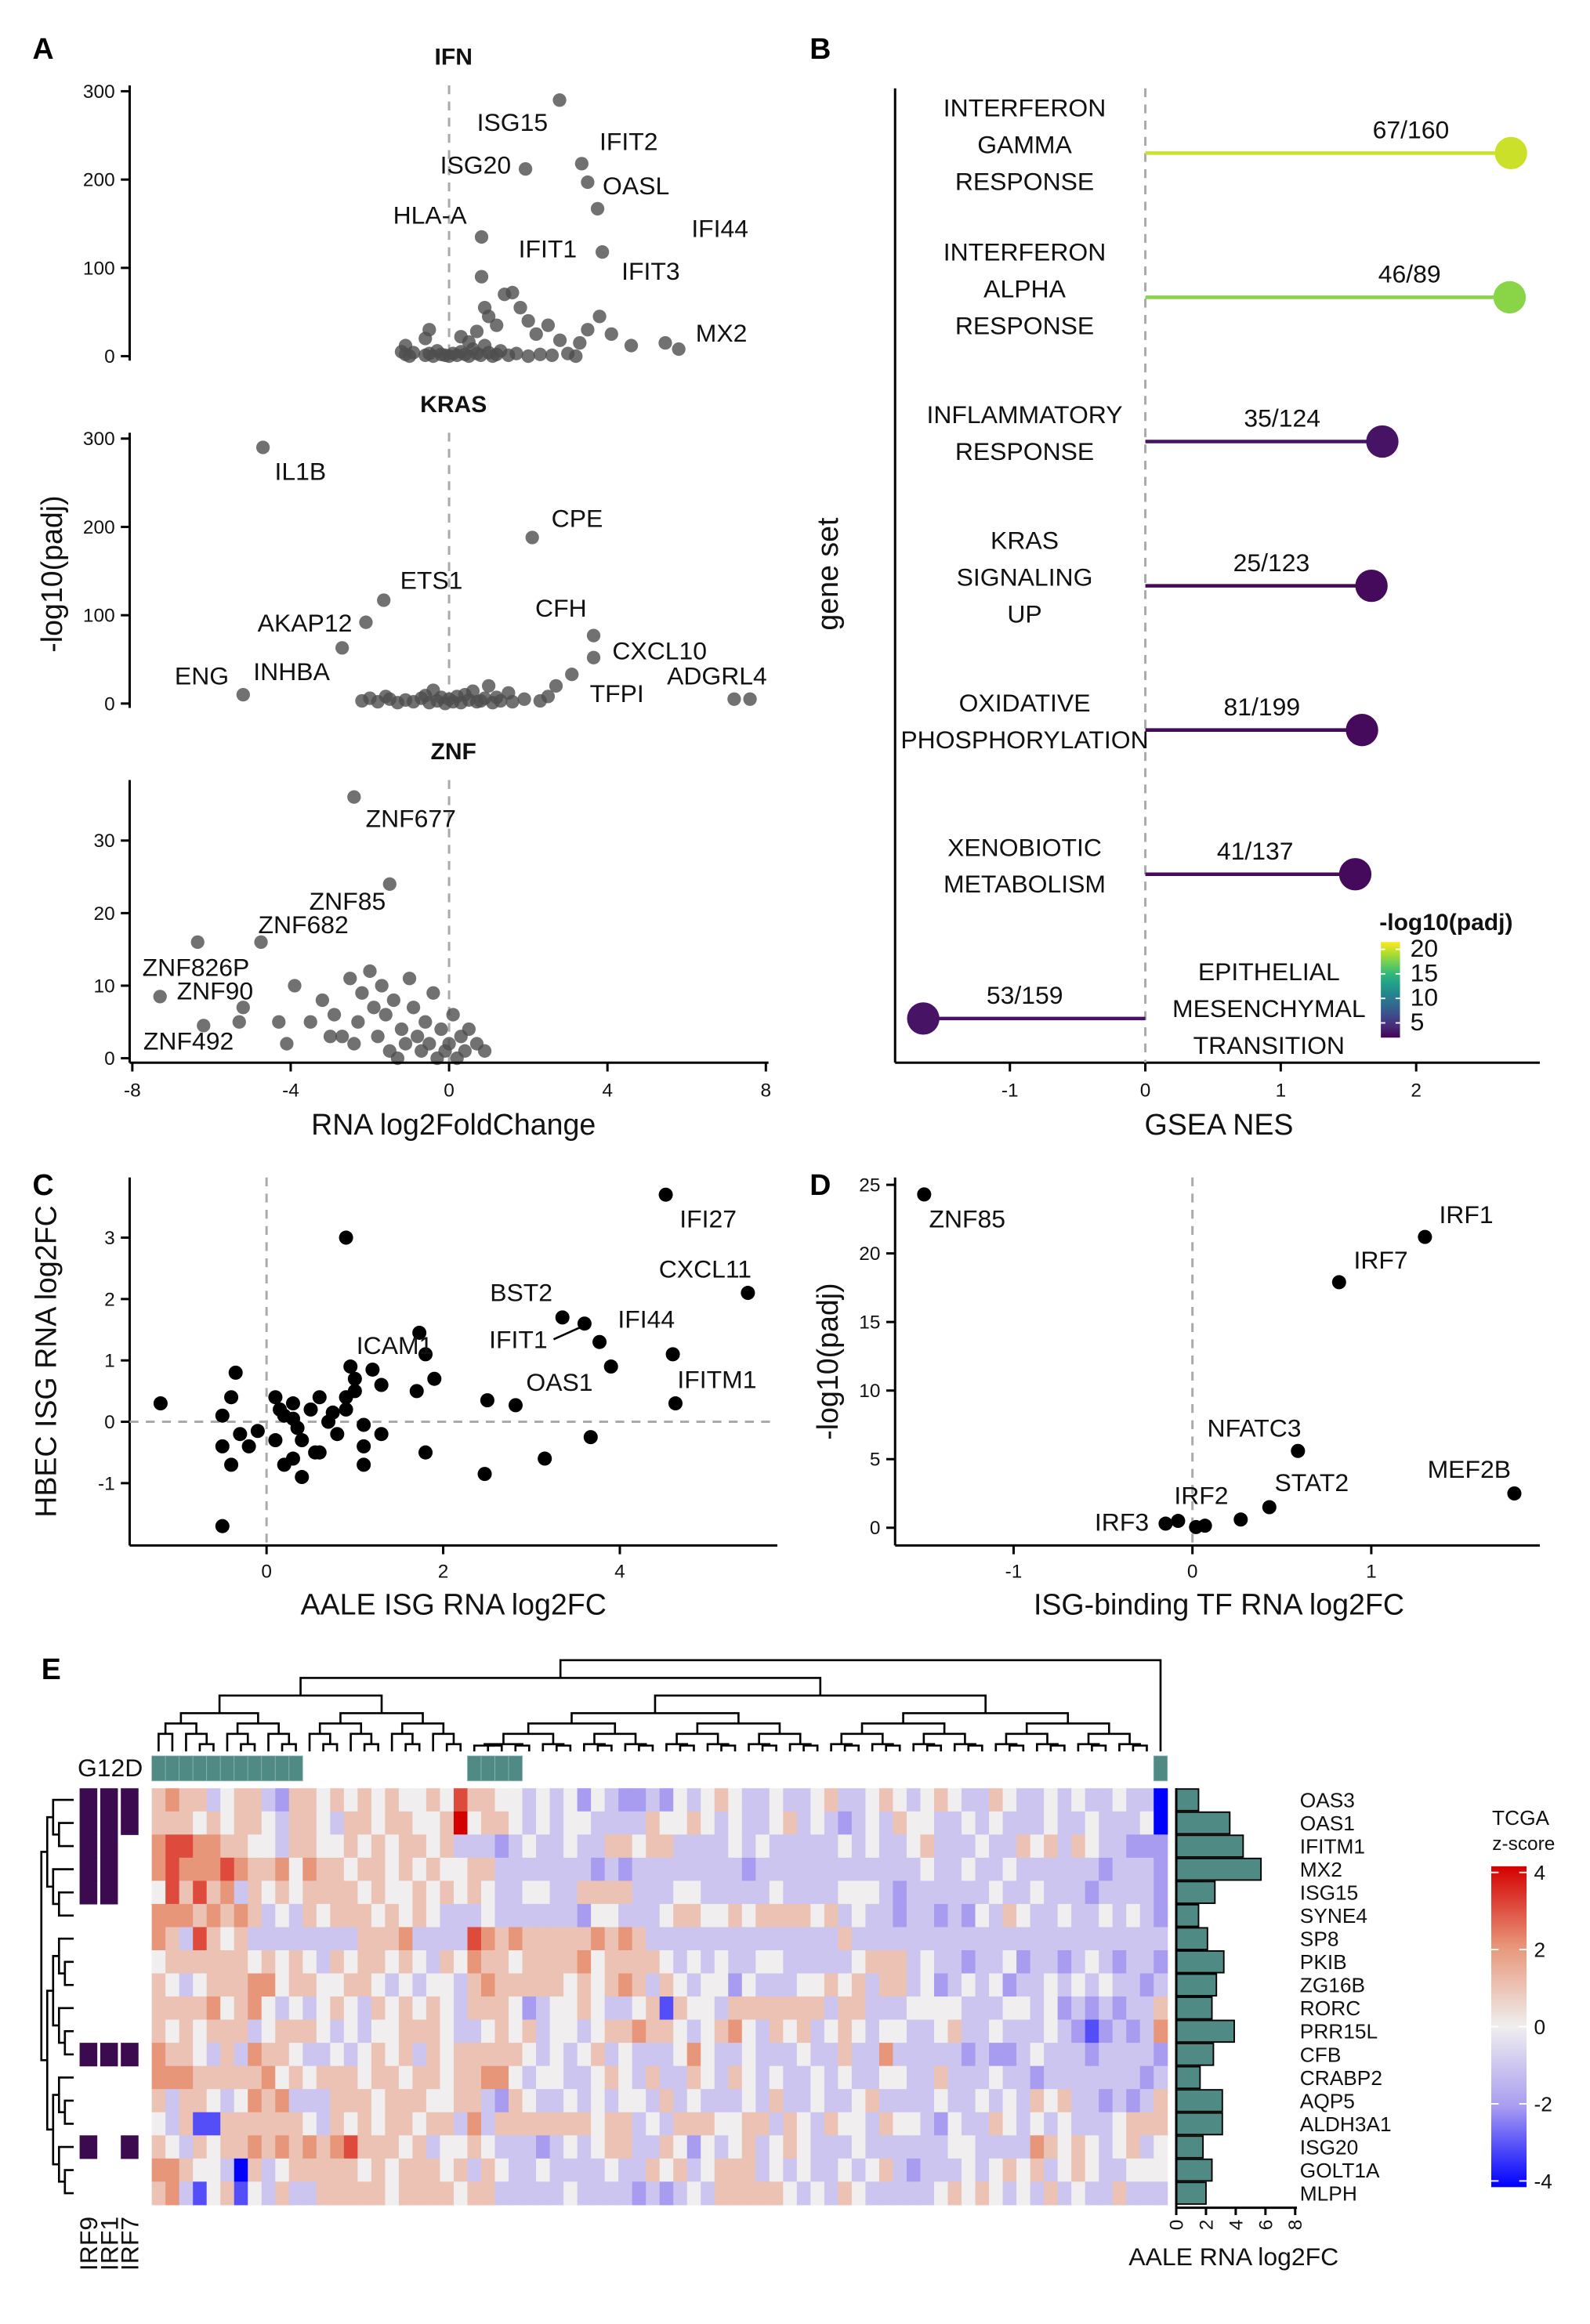 The image size is (1590, 2324). I want to click on aale-log2fc-bar, so click(1200, 1961).